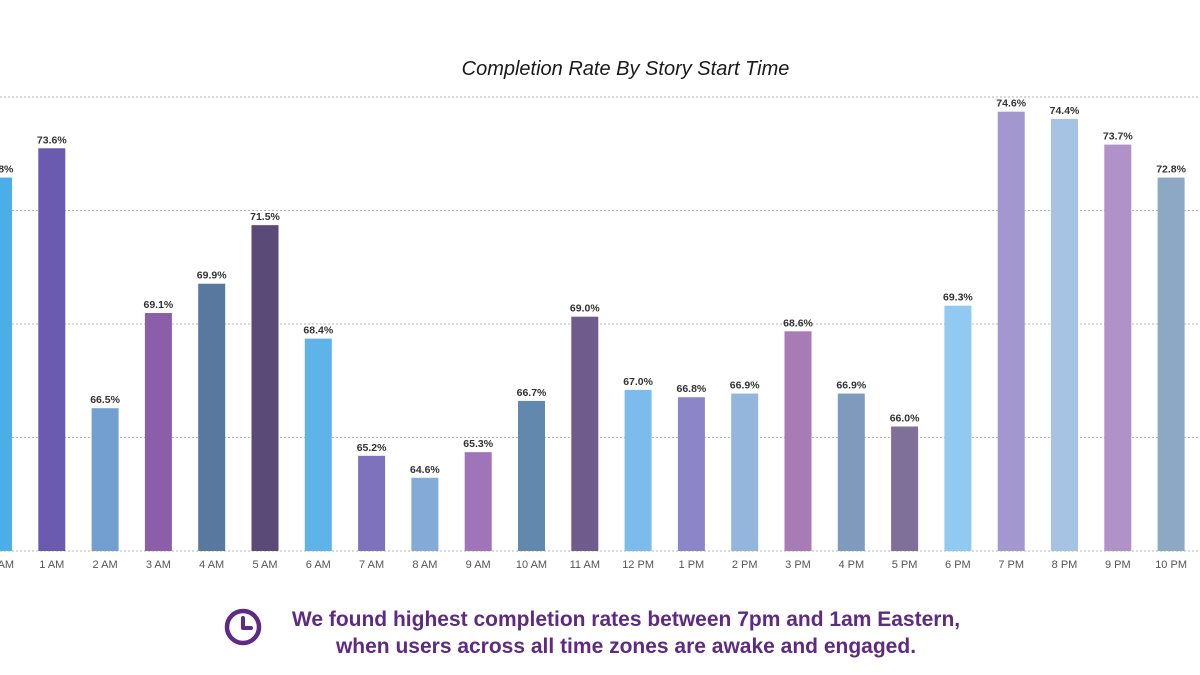 This screenshot has height=675, width=1200. Describe the element at coordinates (798, 565) in the screenshot. I see `x-tick-label: 3 PM` at that location.